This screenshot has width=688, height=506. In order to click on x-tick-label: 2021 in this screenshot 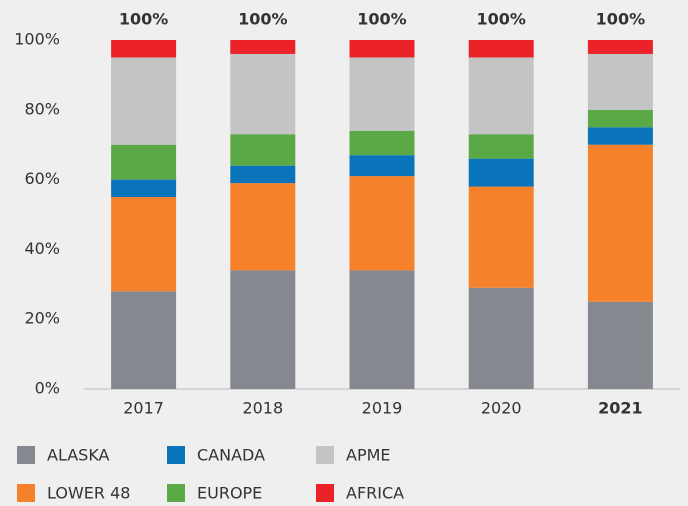, I will do `click(620, 408)`.